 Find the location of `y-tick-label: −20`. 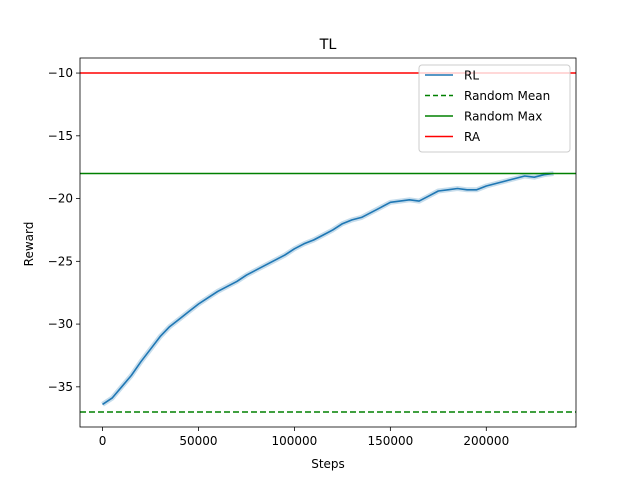

y-tick-label: −20 is located at coordinates (60, 199).